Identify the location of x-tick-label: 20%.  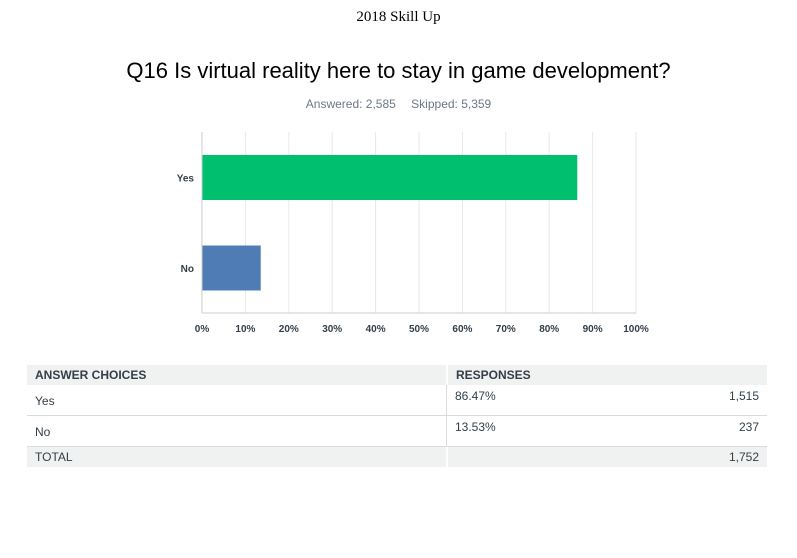
(289, 329).